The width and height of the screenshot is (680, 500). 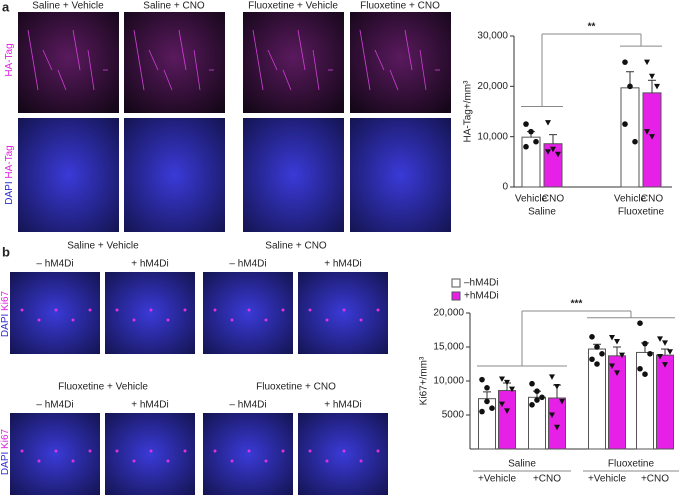 What do you see at coordinates (400, 6) in the screenshot?
I see `column-label: Fluoxetine + CNO` at bounding box center [400, 6].